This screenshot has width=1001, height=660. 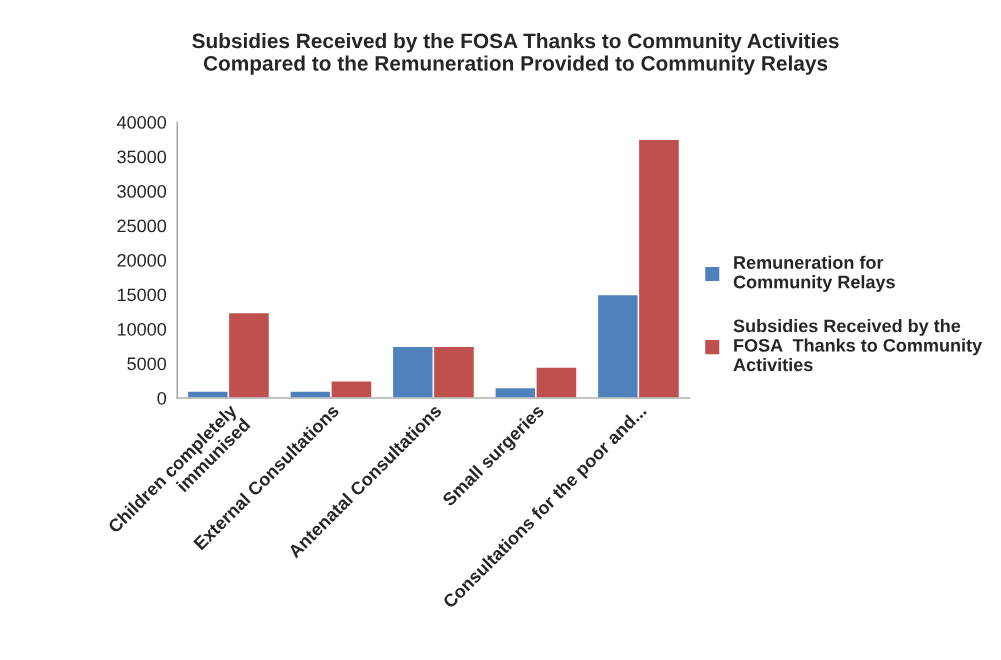 I want to click on chart-title: Subsidies Received by the FOSA Thanks to Community Activities Compared to the Remuneration Provided to Community Relays, so click(x=515, y=54).